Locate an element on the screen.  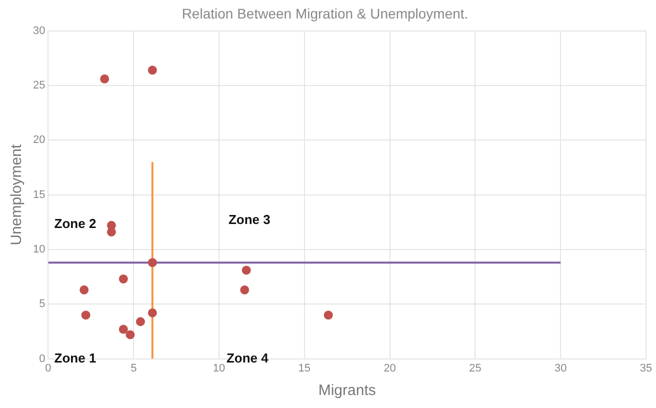
y-tick-label: 20 is located at coordinates (39, 140).